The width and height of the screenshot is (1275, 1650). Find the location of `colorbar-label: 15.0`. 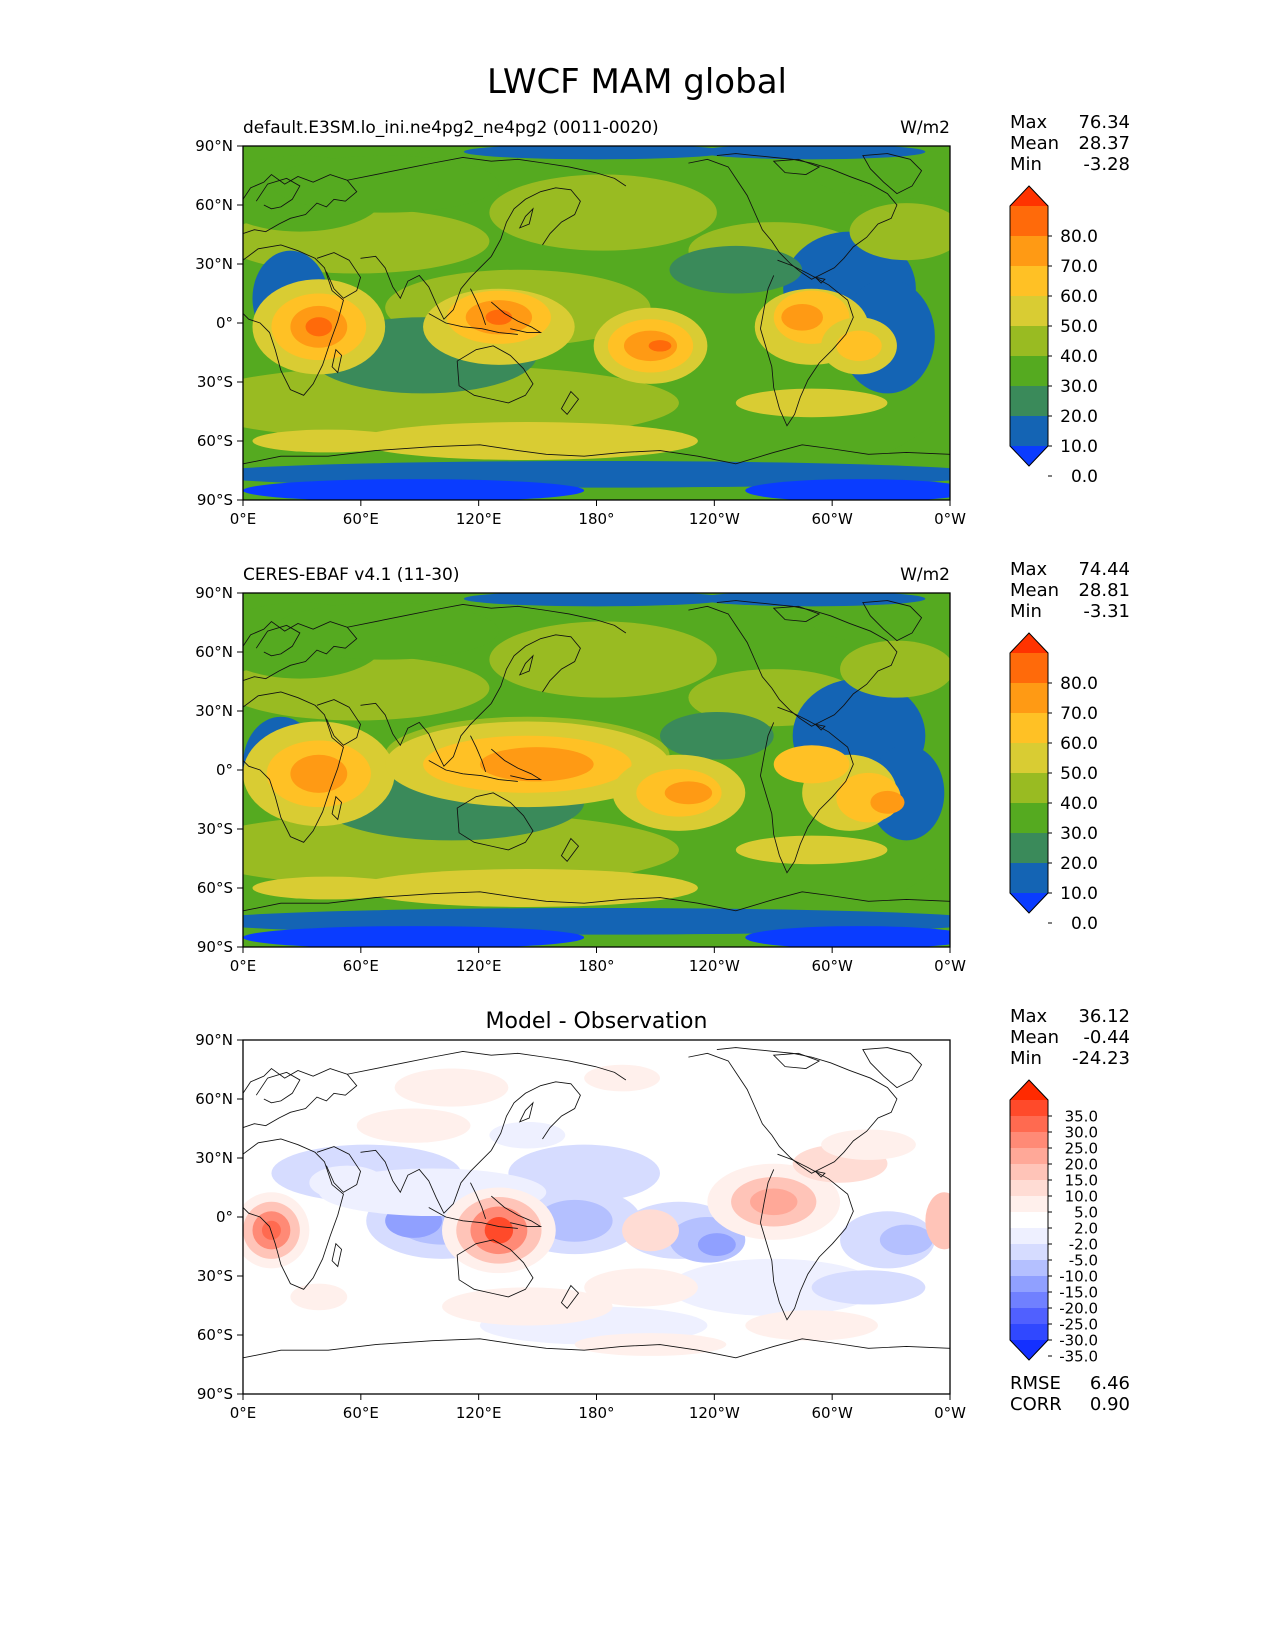

colorbar-label: 15.0 is located at coordinates (1081, 1180).